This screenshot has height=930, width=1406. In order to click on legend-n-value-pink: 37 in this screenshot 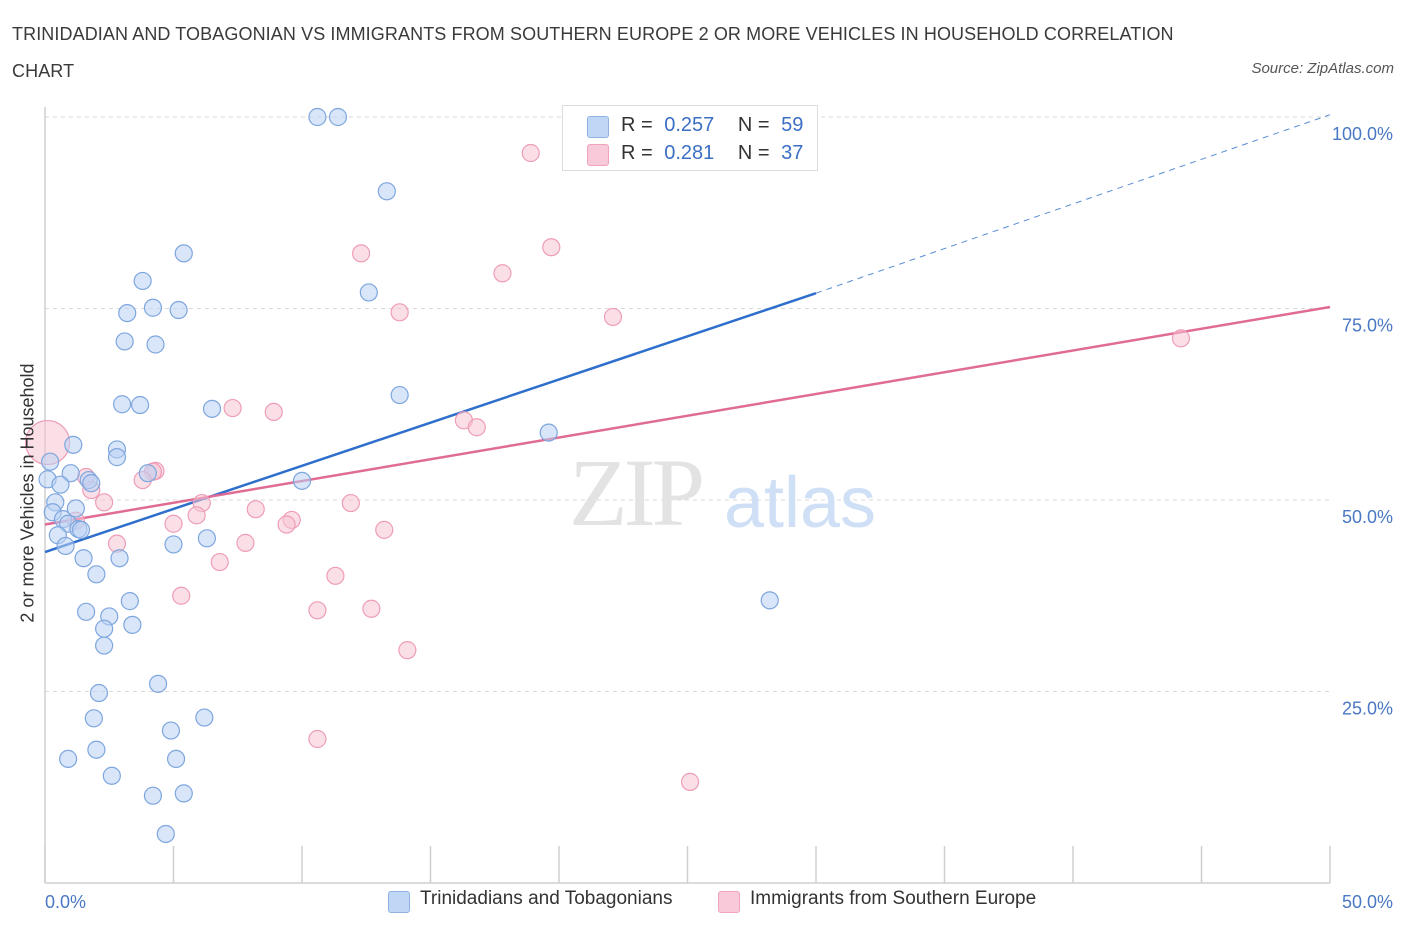, I will do `click(792, 153)`.